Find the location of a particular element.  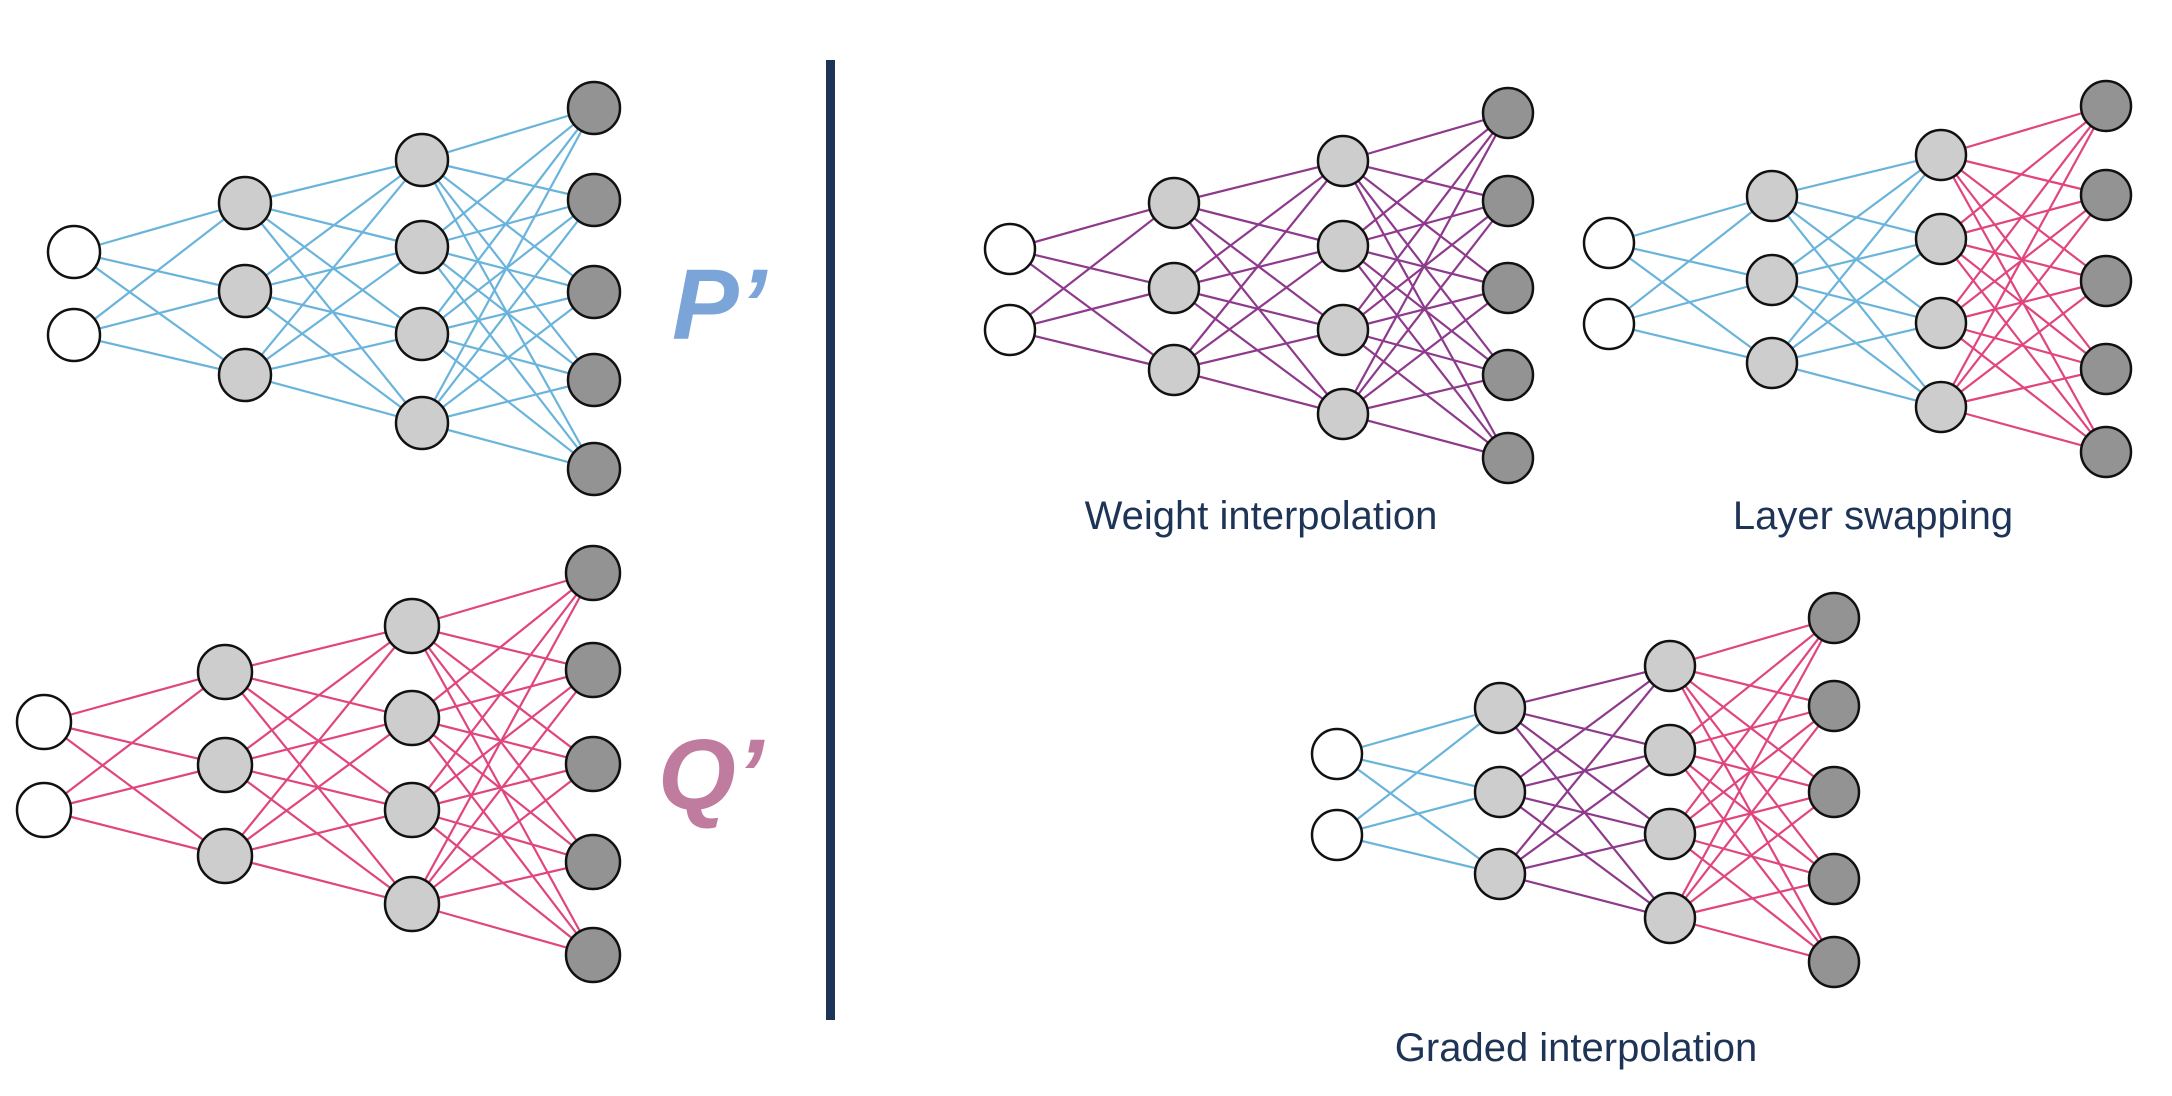

edges-p-model is located at coordinates (334, 288).